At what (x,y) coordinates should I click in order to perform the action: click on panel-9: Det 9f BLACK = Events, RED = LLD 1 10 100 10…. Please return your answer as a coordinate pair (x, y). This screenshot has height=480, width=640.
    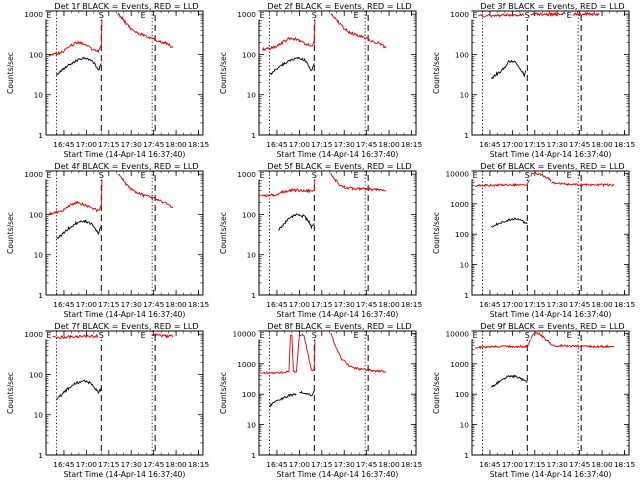
    Looking at the image, I should click on (534, 400).